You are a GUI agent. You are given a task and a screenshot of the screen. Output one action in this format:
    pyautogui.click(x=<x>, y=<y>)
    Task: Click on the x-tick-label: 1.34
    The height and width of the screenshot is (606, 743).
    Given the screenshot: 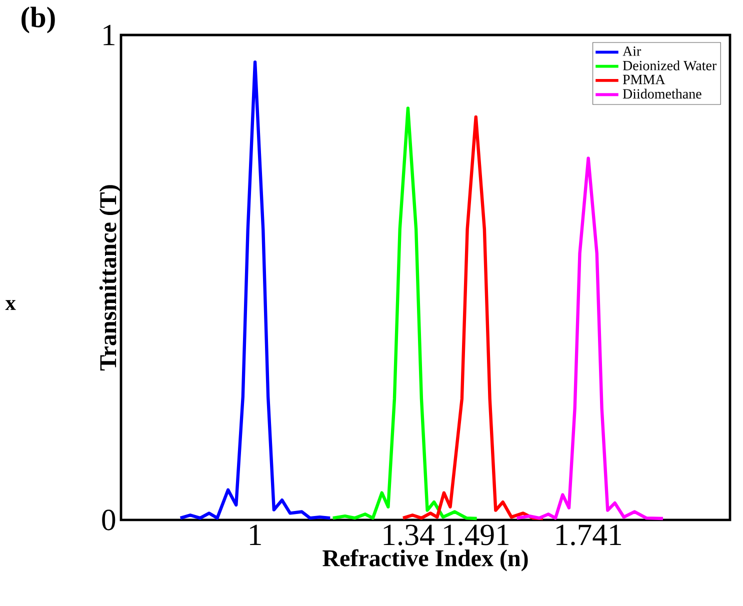 What is the action you would take?
    pyautogui.click(x=409, y=535)
    